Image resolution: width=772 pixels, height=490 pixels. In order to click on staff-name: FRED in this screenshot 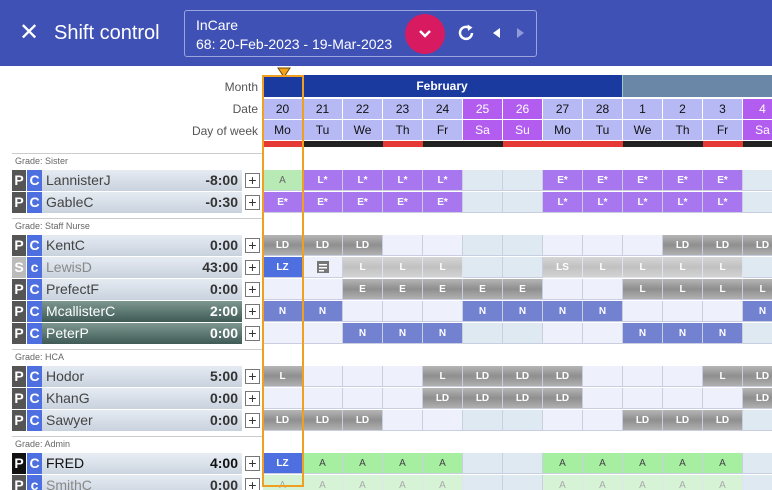, I will do `click(110, 463)`.